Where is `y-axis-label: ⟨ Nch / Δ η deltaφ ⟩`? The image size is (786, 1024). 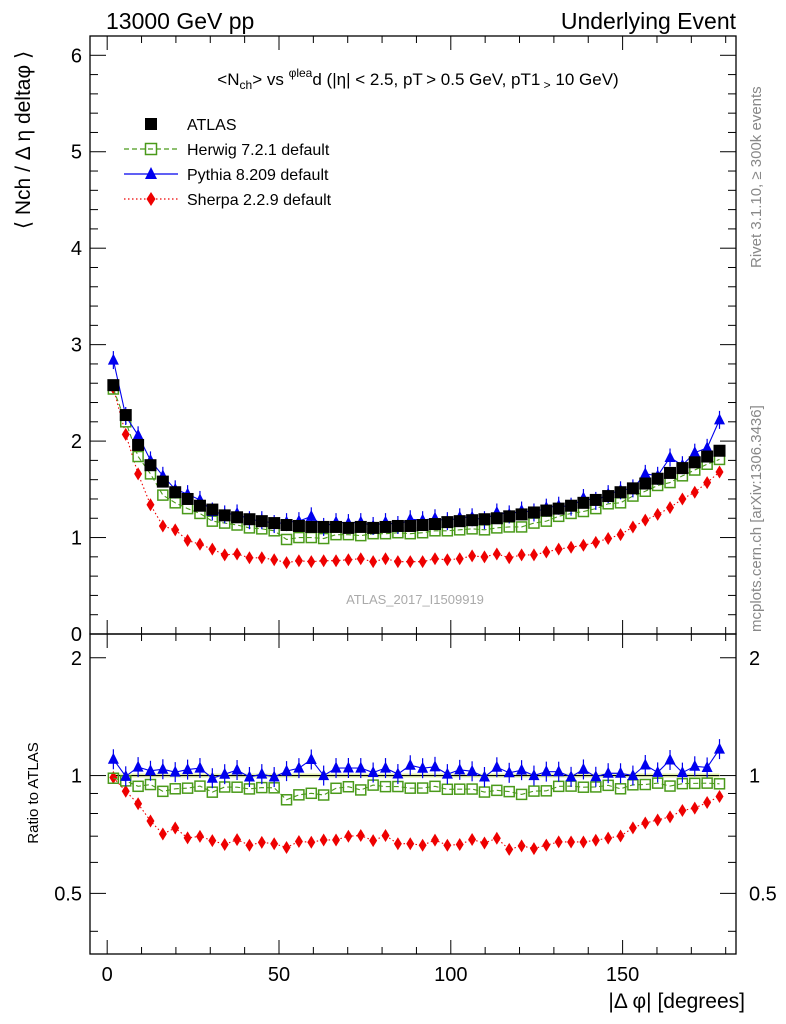
y-axis-label: ⟨ Nch / Δ η deltaφ ⟩ is located at coordinates (23, 140).